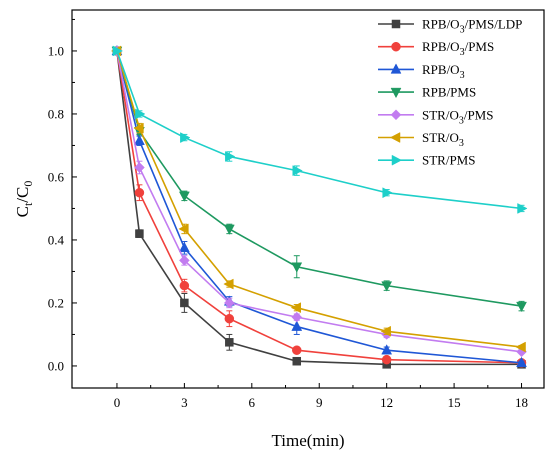 Image resolution: width=550 pixels, height=457 pixels. I want to click on y-tick-label: 0.8, so click(56, 113).